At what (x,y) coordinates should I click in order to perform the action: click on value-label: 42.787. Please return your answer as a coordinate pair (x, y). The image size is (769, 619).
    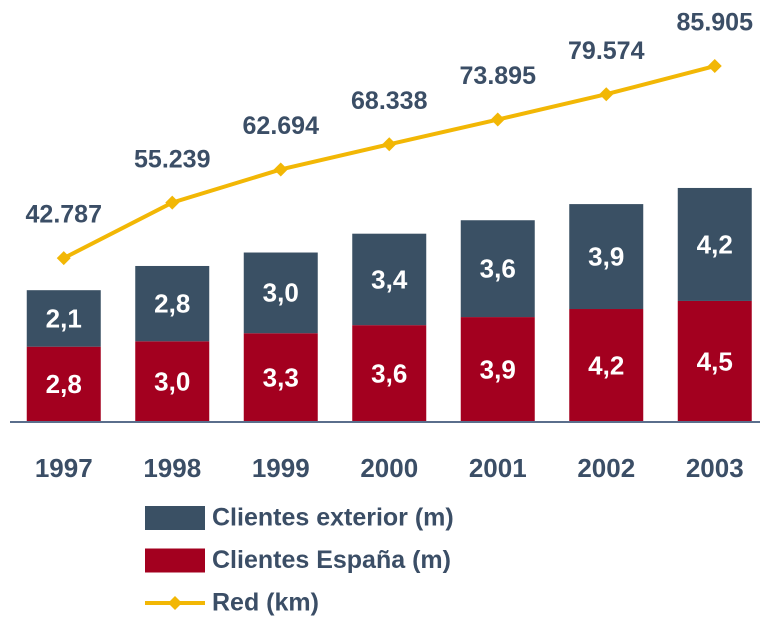
    Looking at the image, I should click on (64, 215).